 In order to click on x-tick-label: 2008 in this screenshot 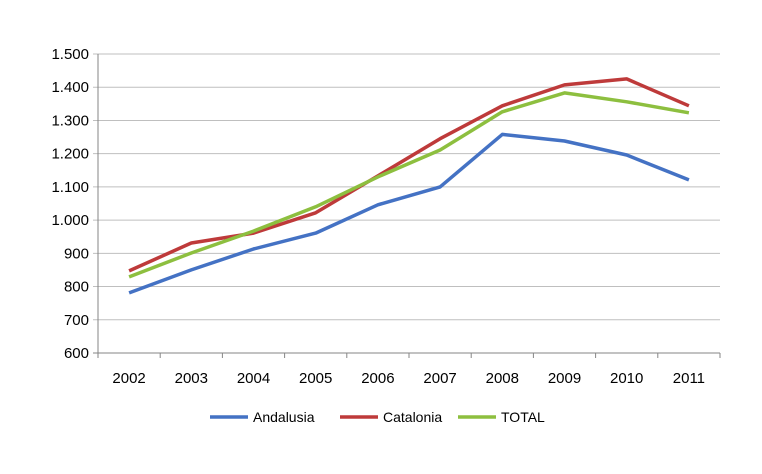, I will do `click(502, 378)`.